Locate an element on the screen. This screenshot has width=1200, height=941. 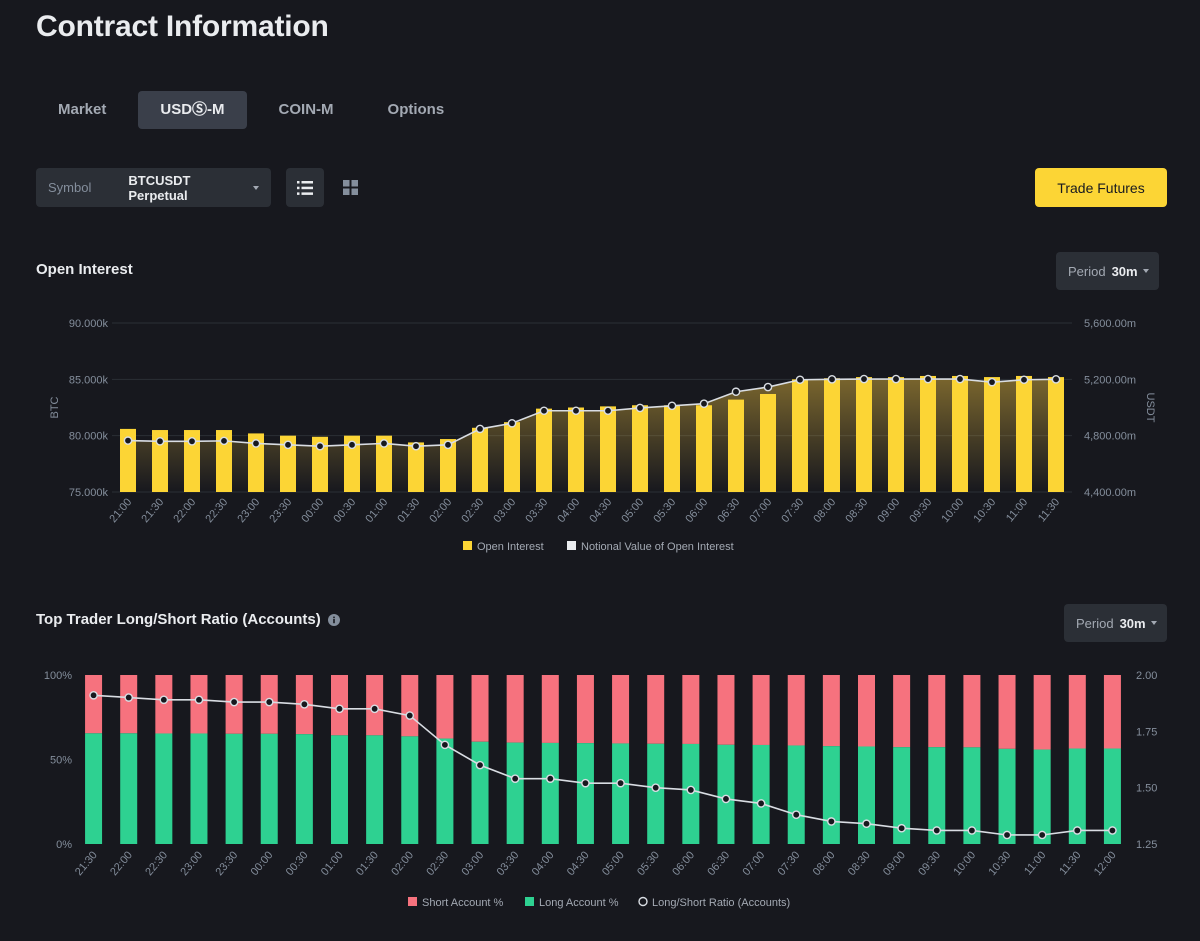
ls-ratio-line is located at coordinates (603, 765).